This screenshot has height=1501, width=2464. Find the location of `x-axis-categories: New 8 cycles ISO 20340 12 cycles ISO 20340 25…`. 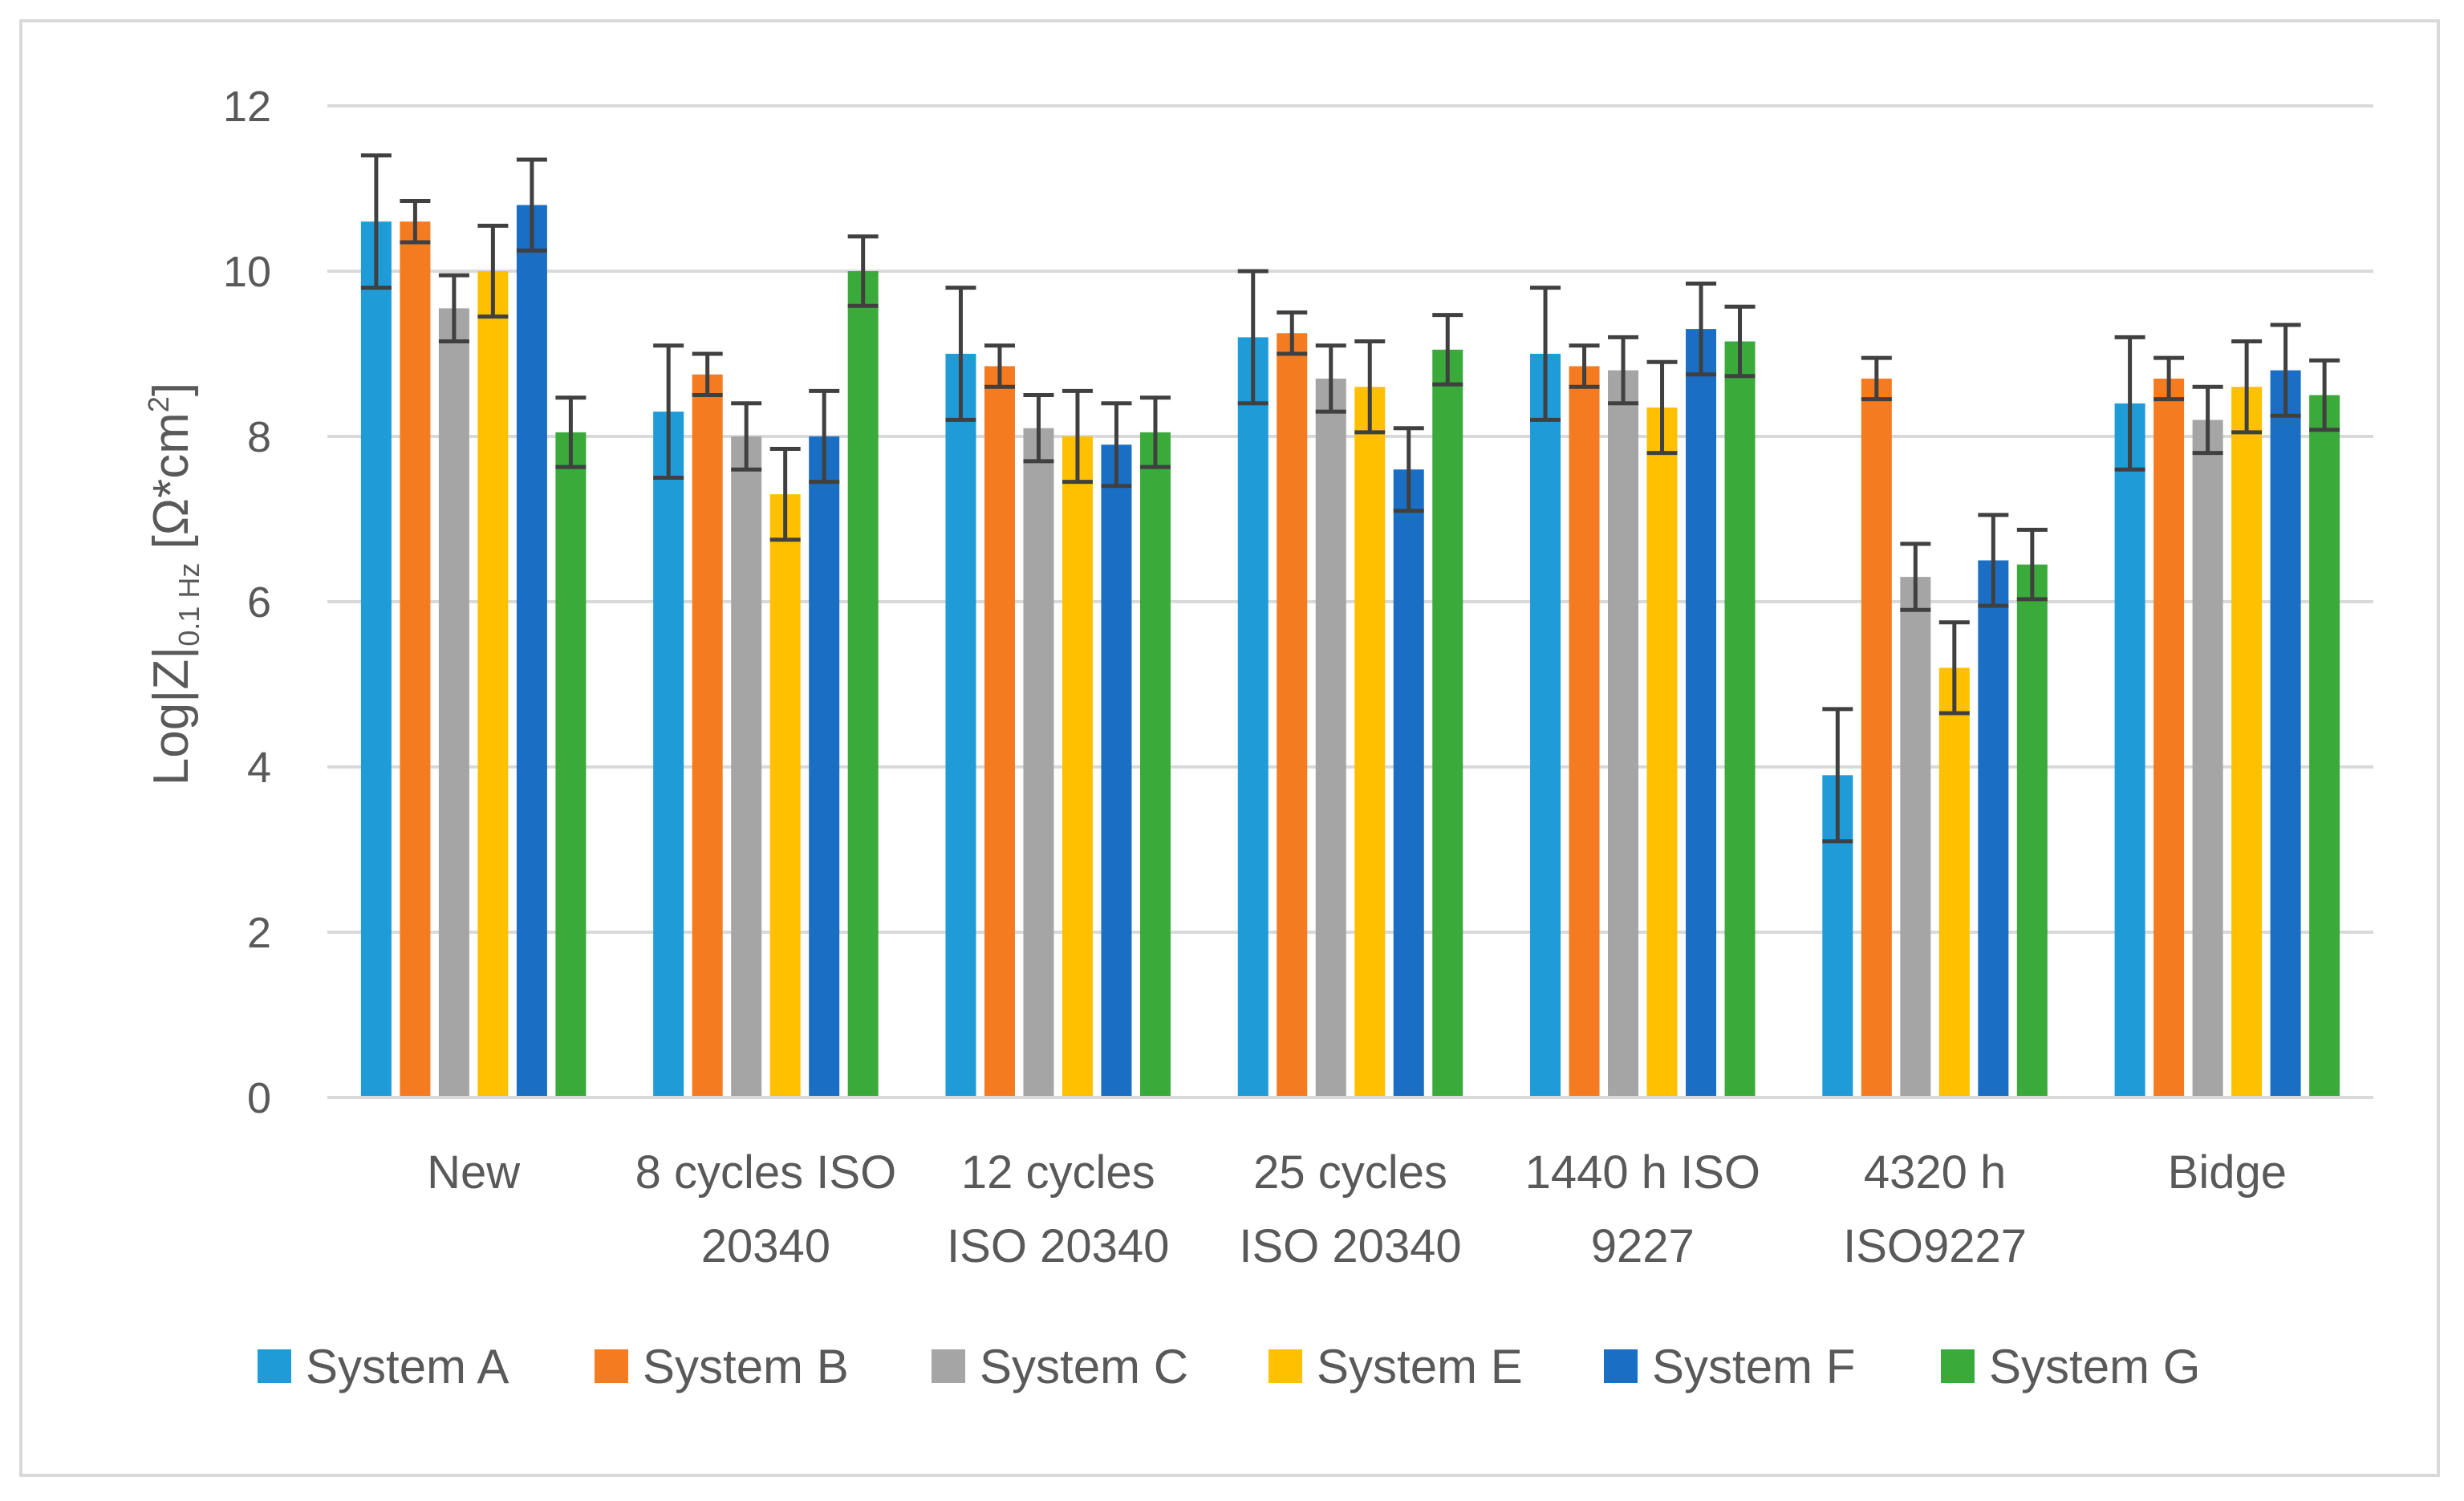

x-axis-categories: New 8 cycles ISO 20340 12 cycles ISO 20340 25… is located at coordinates (1357, 1209).